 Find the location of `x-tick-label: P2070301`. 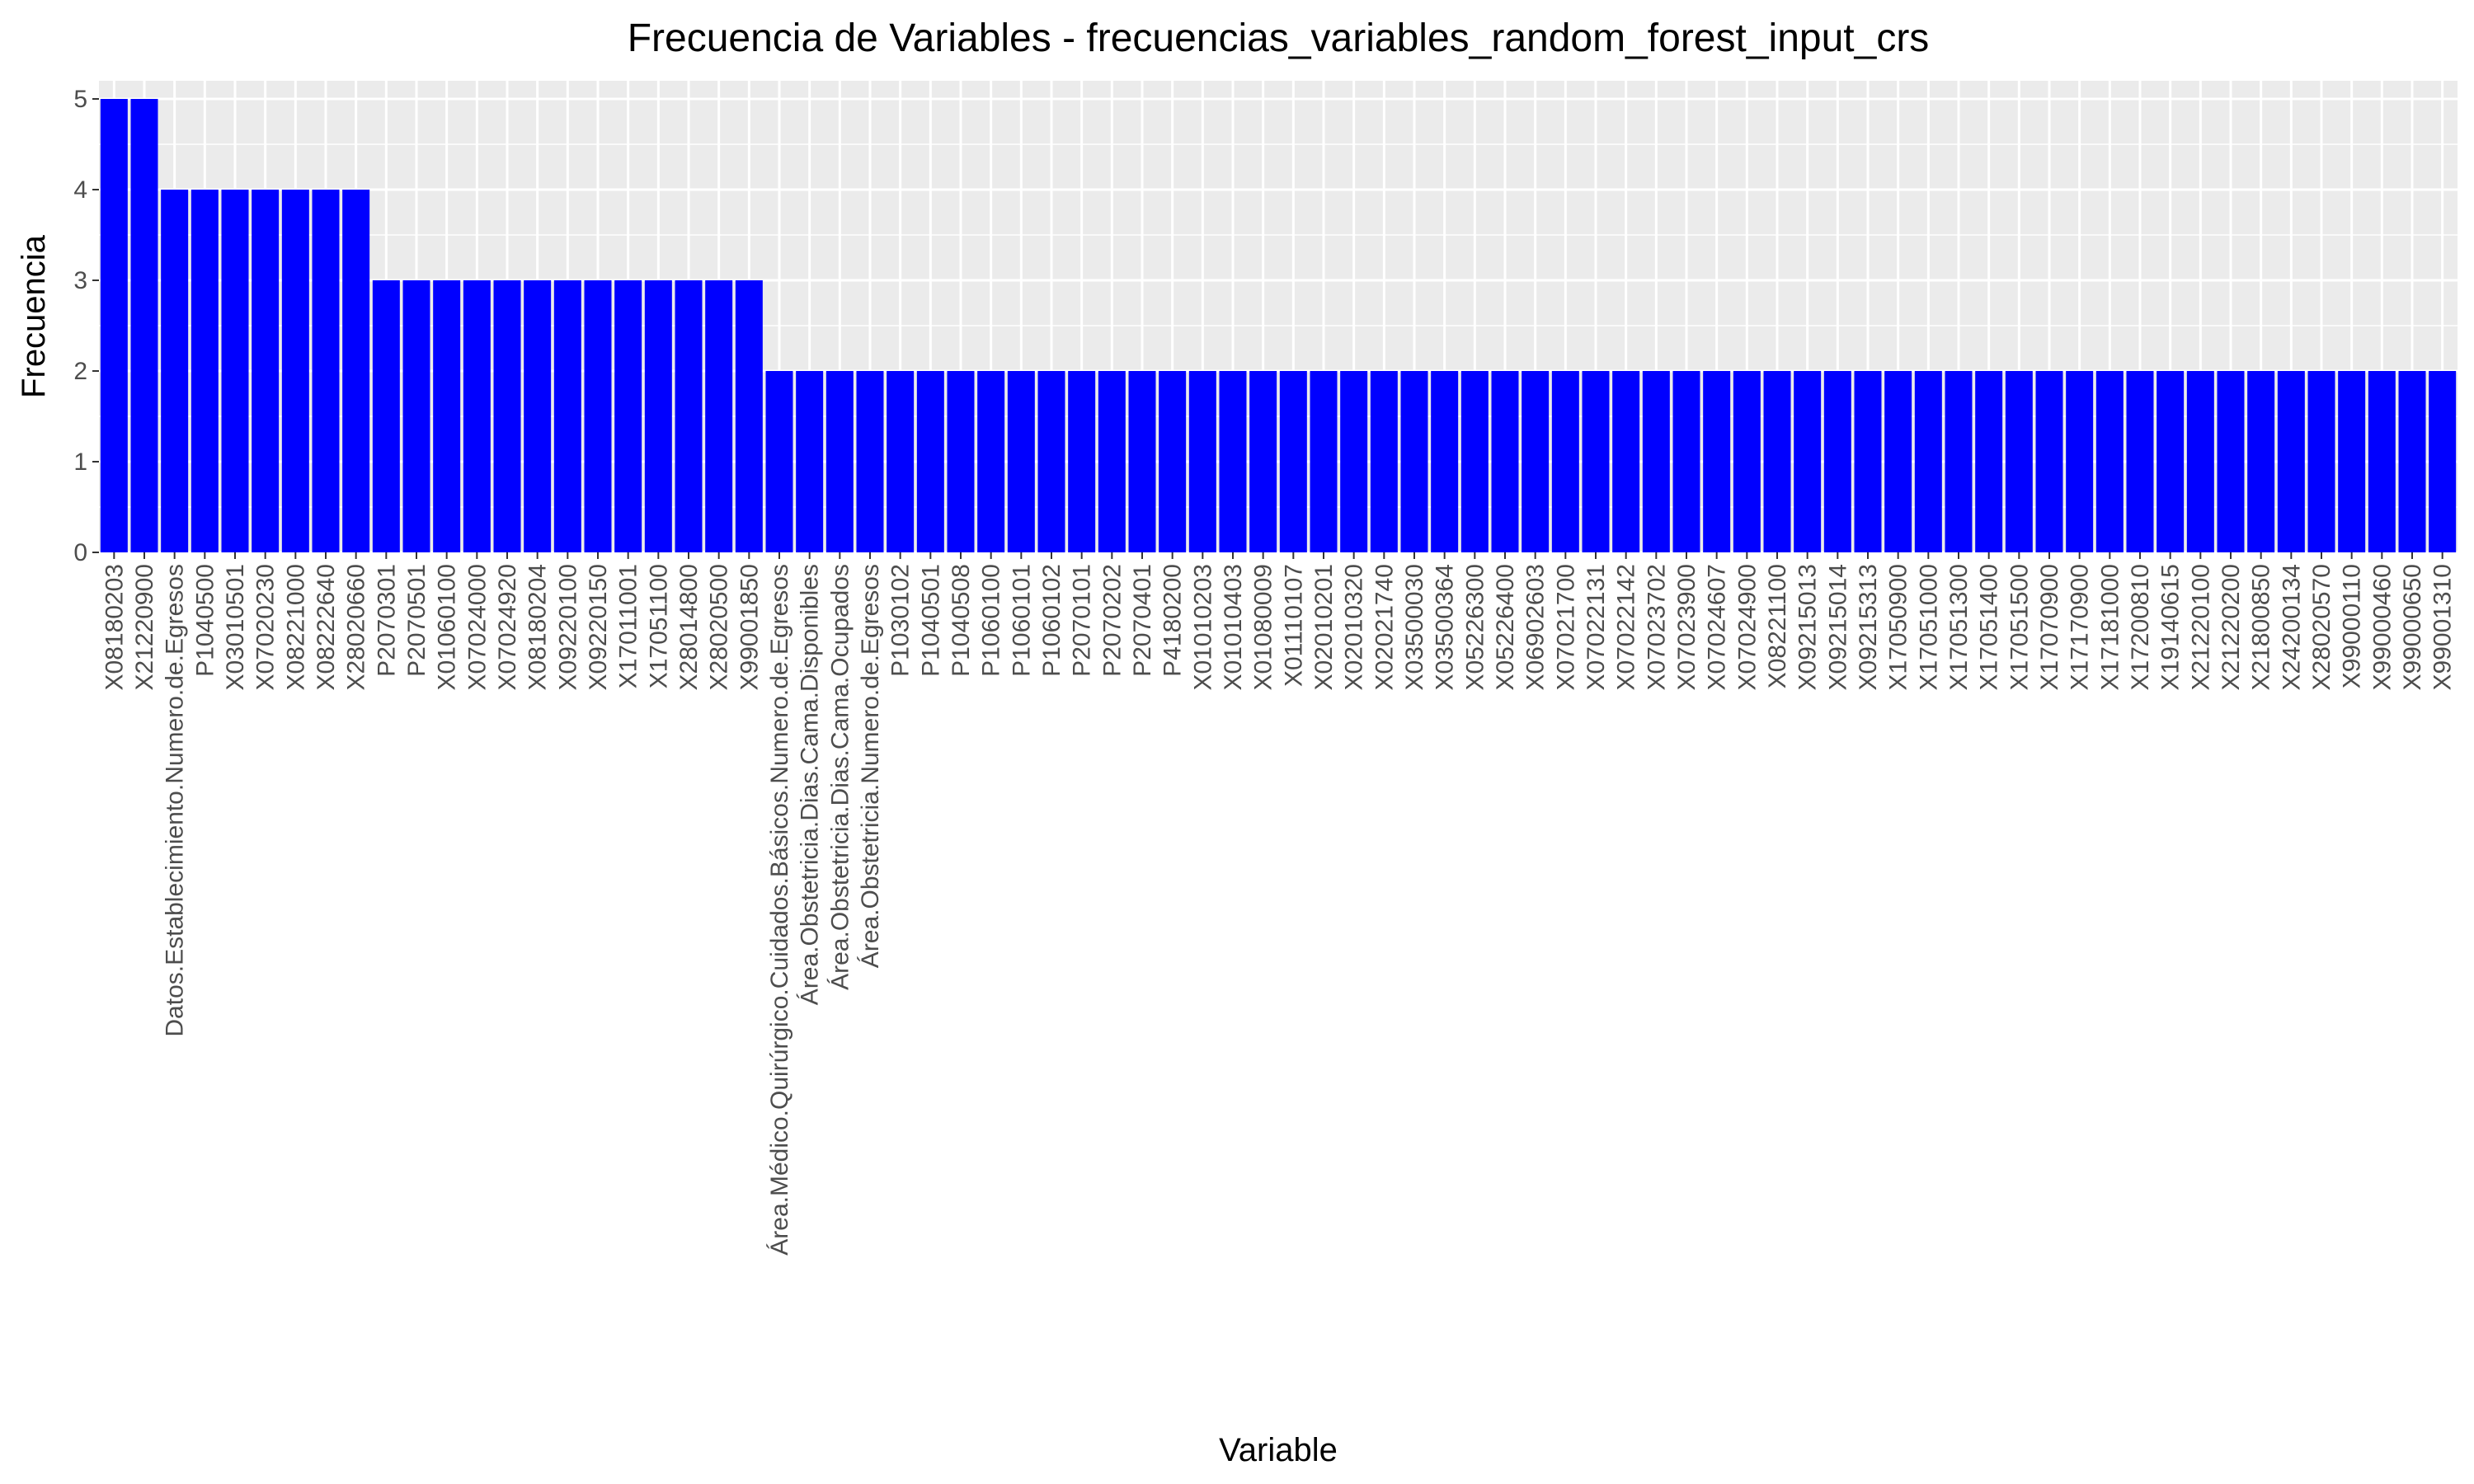

x-tick-label: P2070301 is located at coordinates (386, 620).